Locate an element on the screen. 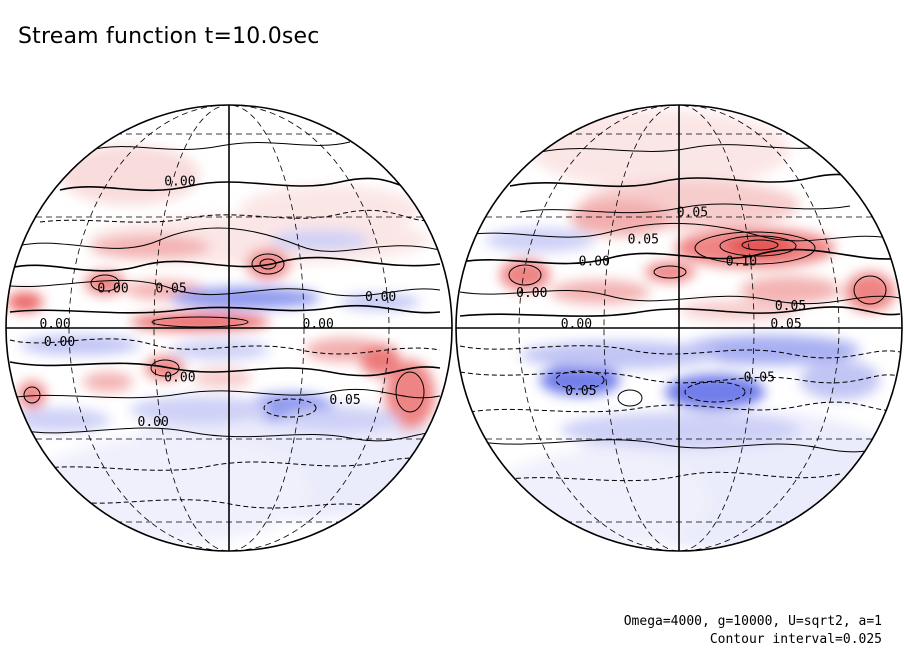  parameters-caption: Omega=4000, g=10000, U=sqrt2, a=1 is located at coordinates (752, 621).